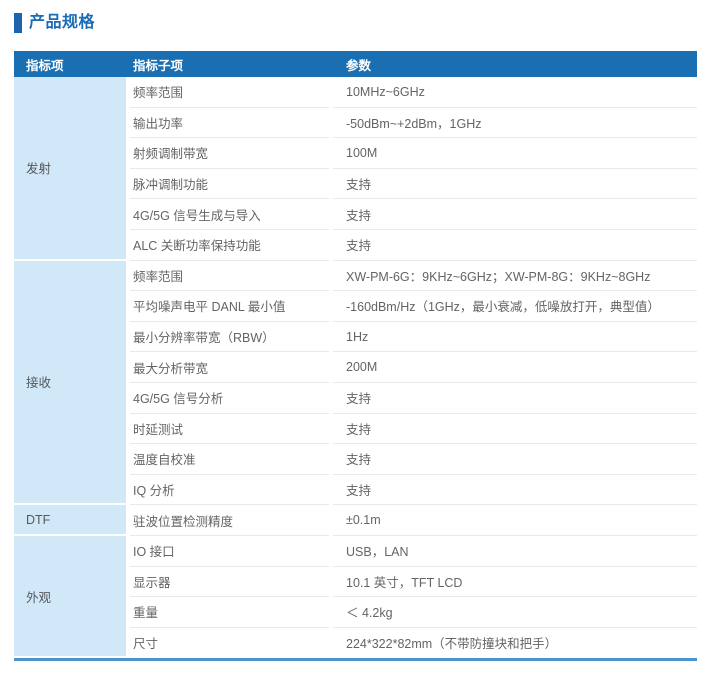 This screenshot has height=677, width=711. Describe the element at coordinates (229, 429) in the screenshot. I see `spec-name-cell: 时延测试` at that location.